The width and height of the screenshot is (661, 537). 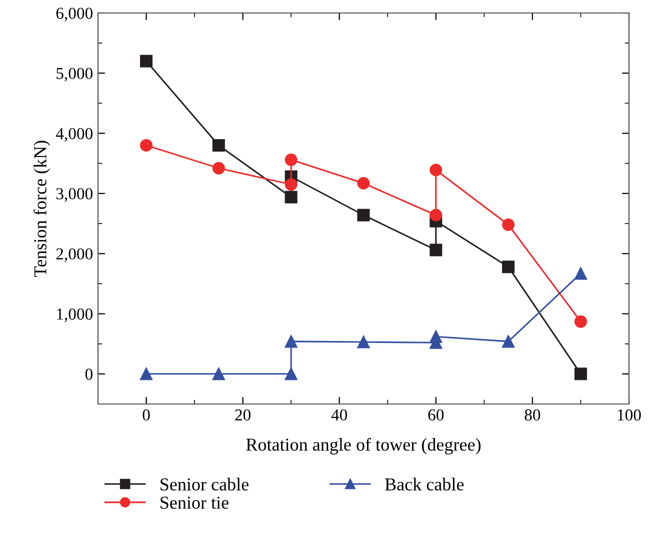 What do you see at coordinates (89, 374) in the screenshot?
I see `y-tick-label: 0` at bounding box center [89, 374].